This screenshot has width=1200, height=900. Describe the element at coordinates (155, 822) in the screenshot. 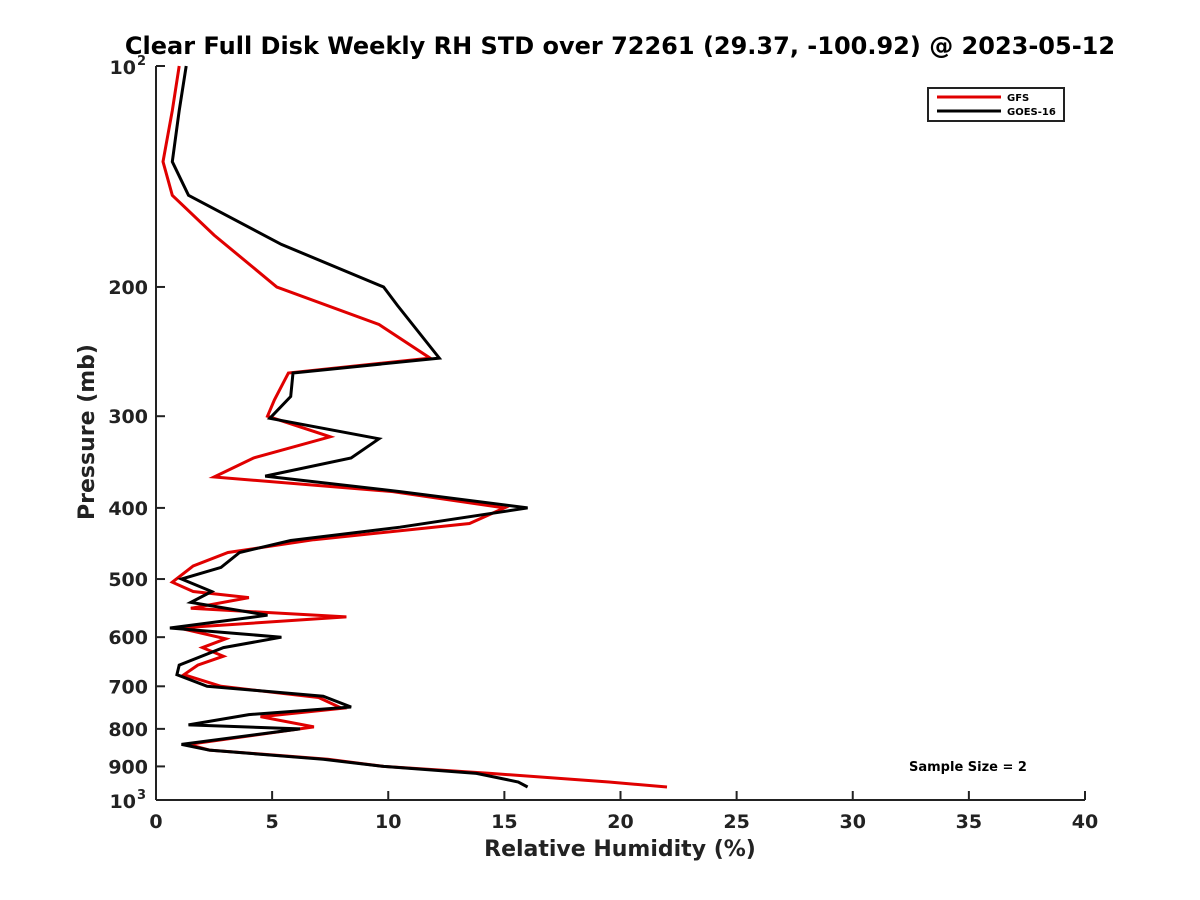

I see `x-tick-label: 0` at that location.